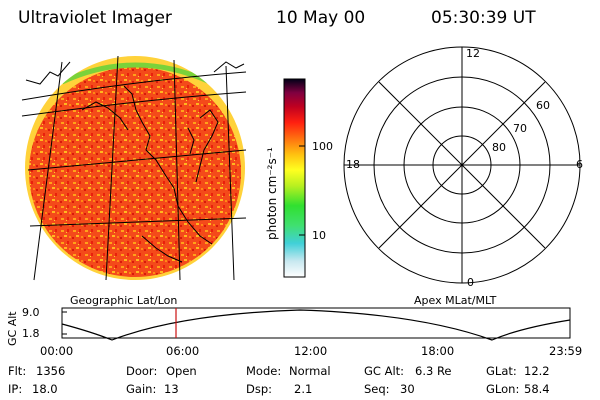 The width and height of the screenshot is (600, 400). What do you see at coordinates (15, 389) in the screenshot?
I see `ip-label: IP:` at bounding box center [15, 389].